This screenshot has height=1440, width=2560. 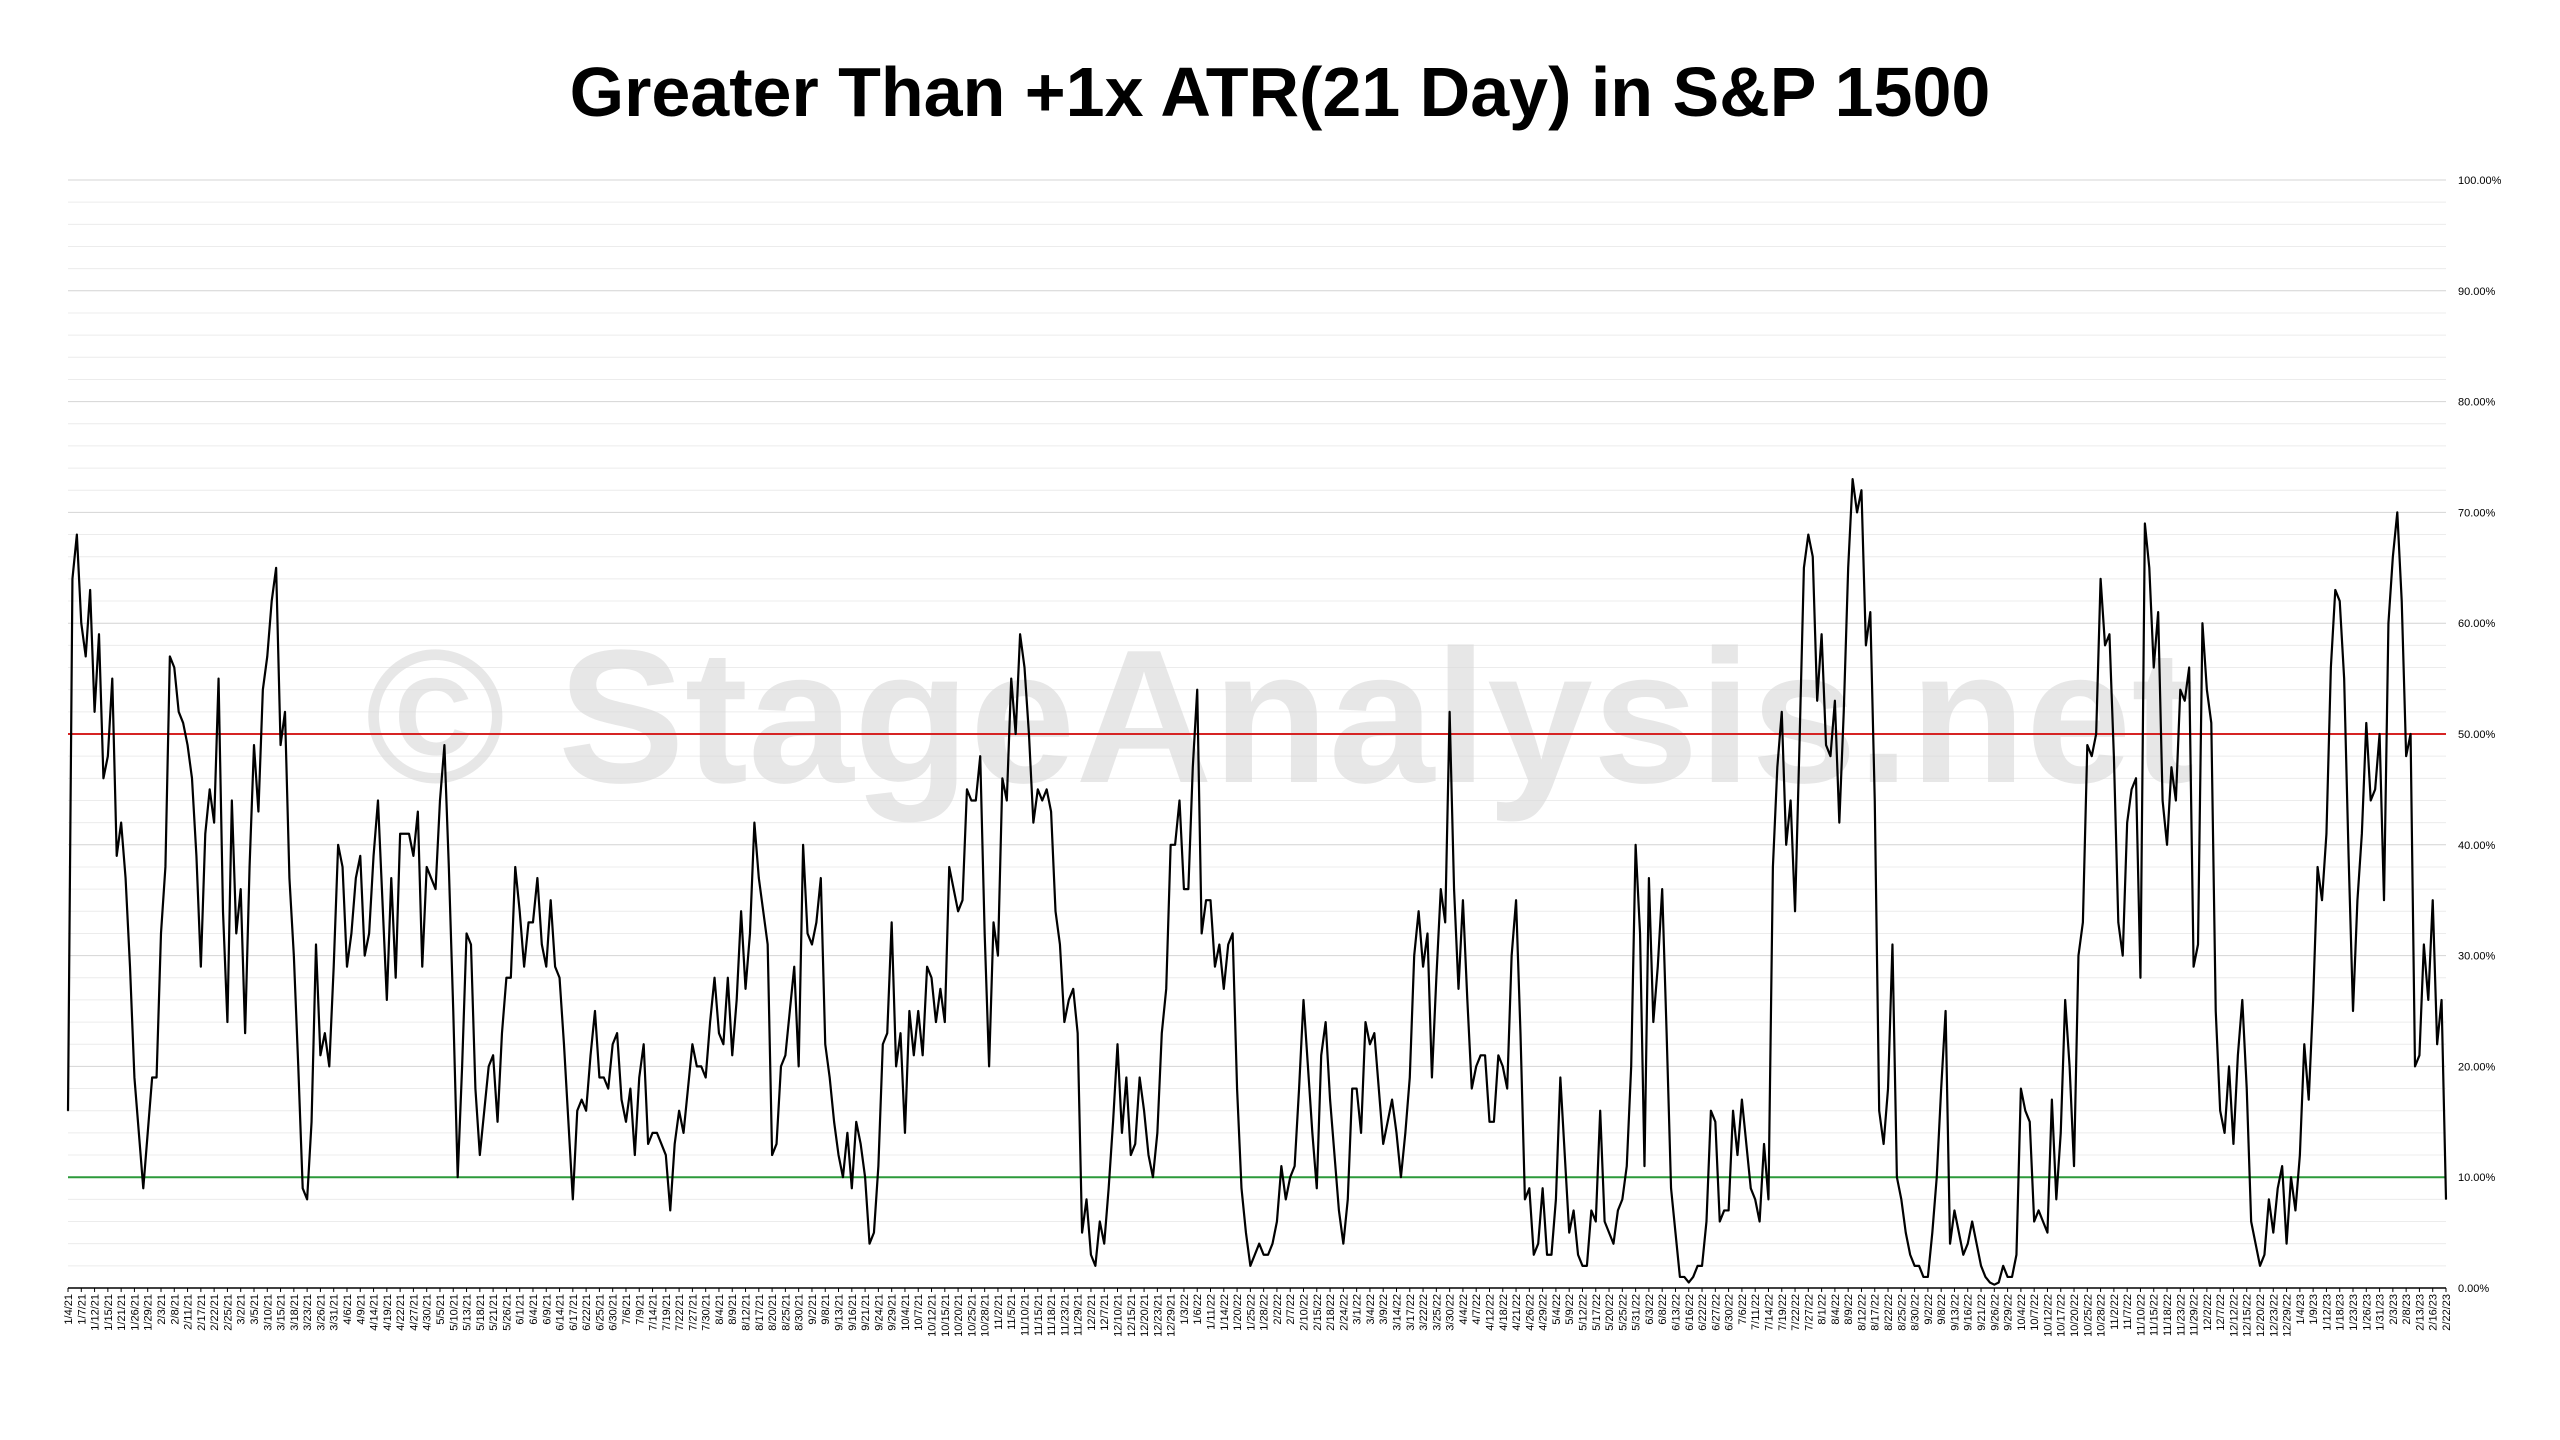 What do you see at coordinates (946, 1315) in the screenshot?
I see `x-tick-label: 10/15/21` at bounding box center [946, 1315].